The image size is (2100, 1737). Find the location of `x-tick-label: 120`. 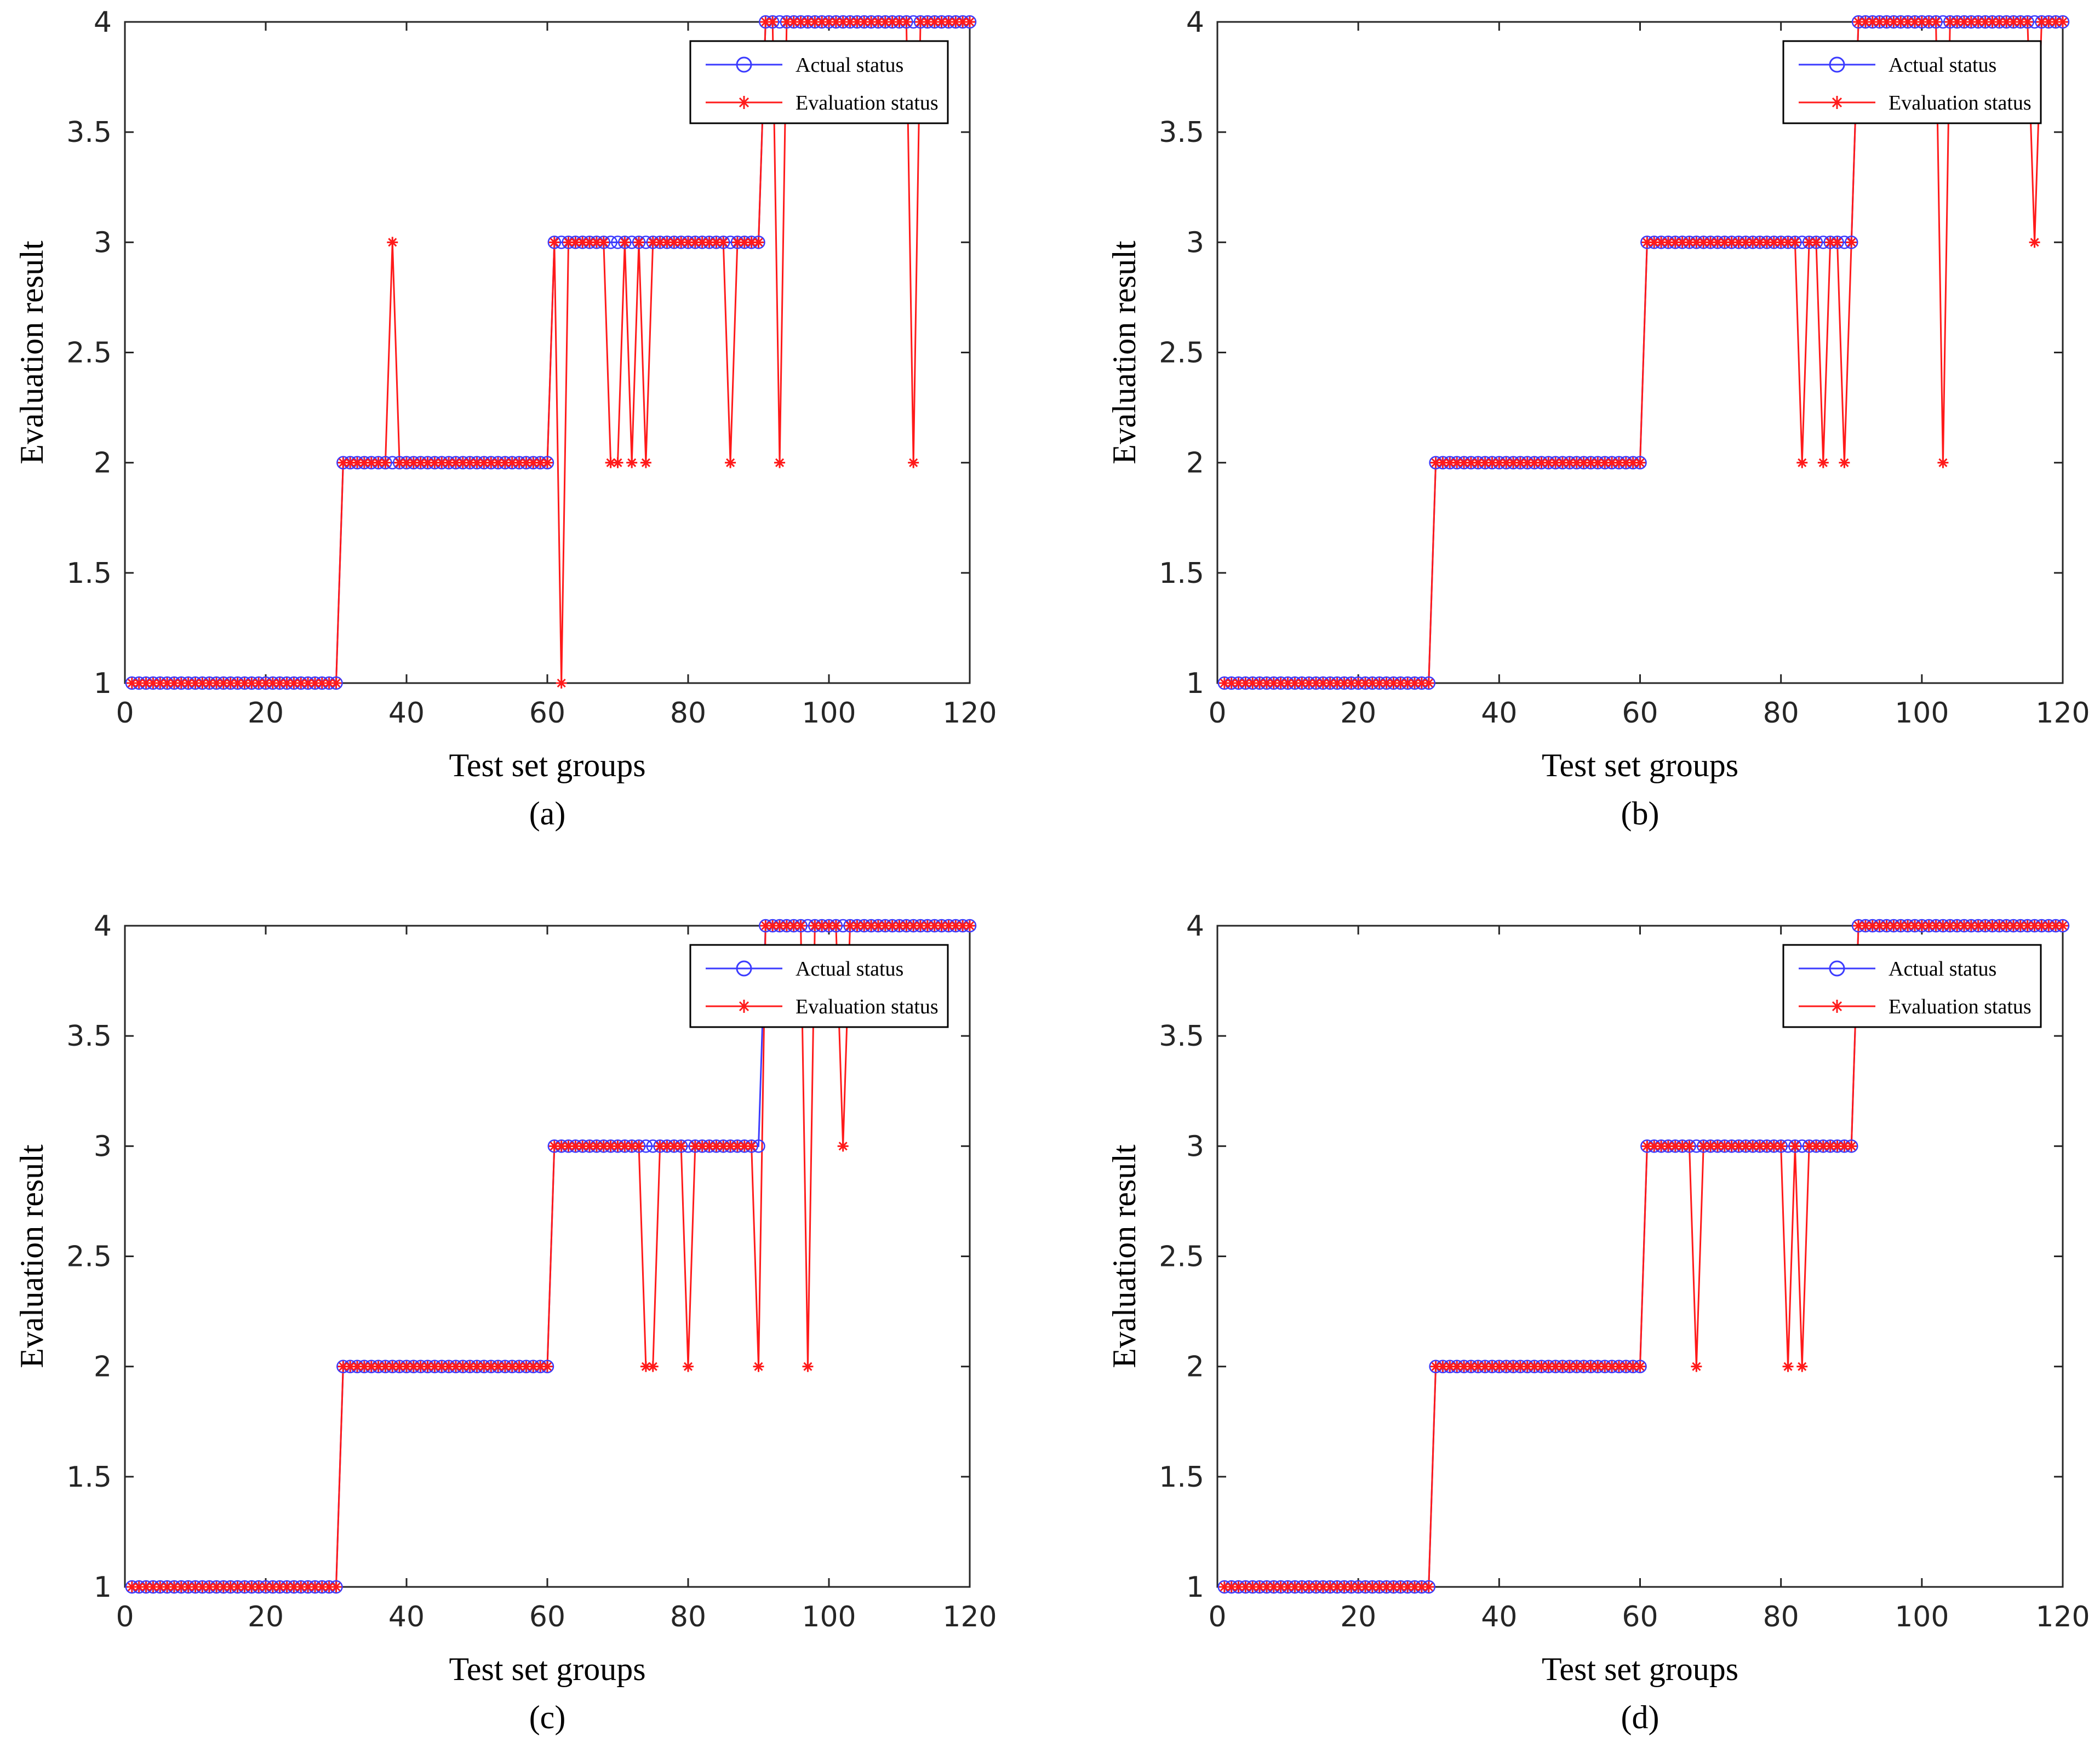

x-tick-label: 120 is located at coordinates (969, 713).